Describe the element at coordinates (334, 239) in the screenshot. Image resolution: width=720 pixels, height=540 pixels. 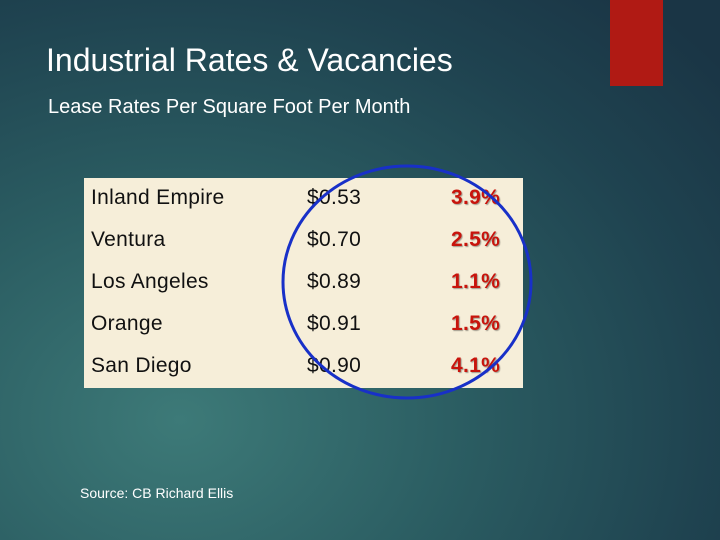
I see `lease-rate: $0.70` at that location.